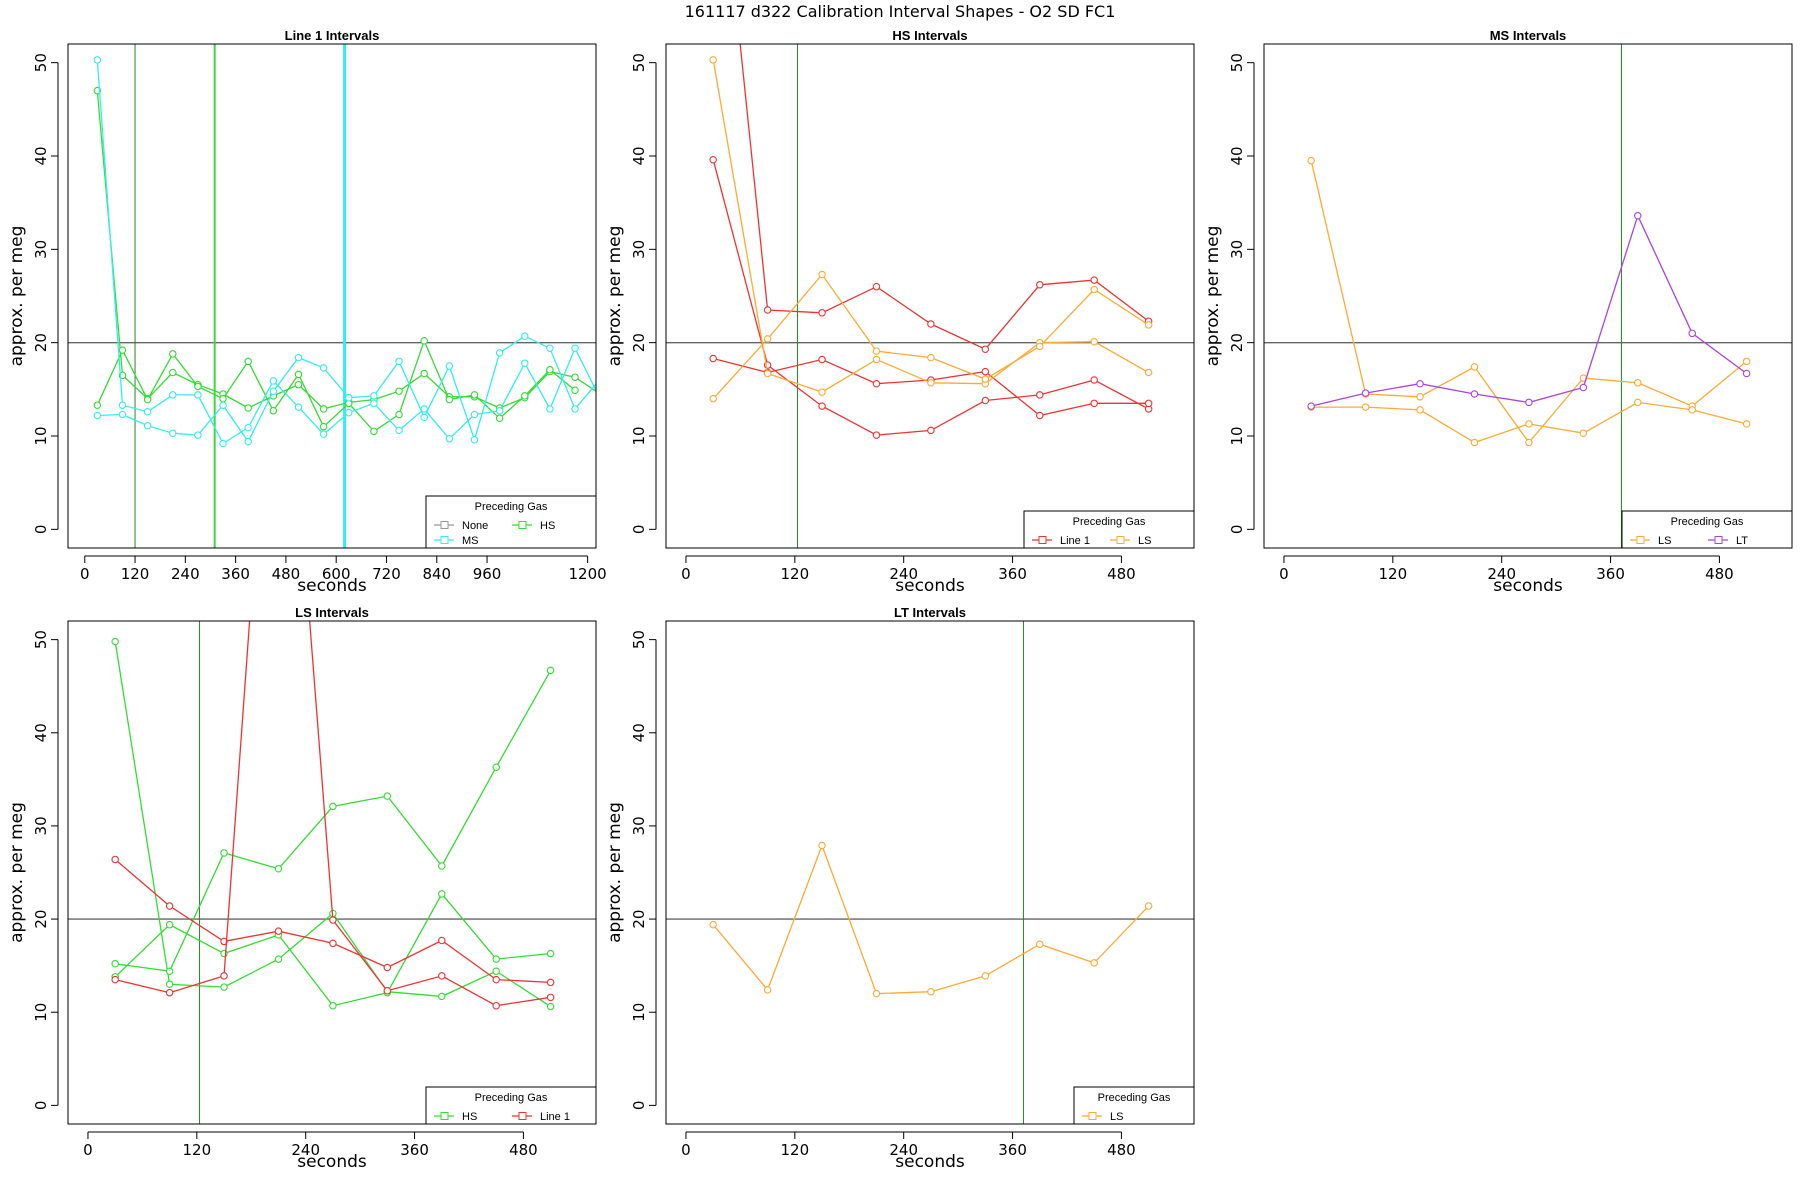  What do you see at coordinates (1116, 1117) in the screenshot?
I see `legend-label: LS` at bounding box center [1116, 1117].